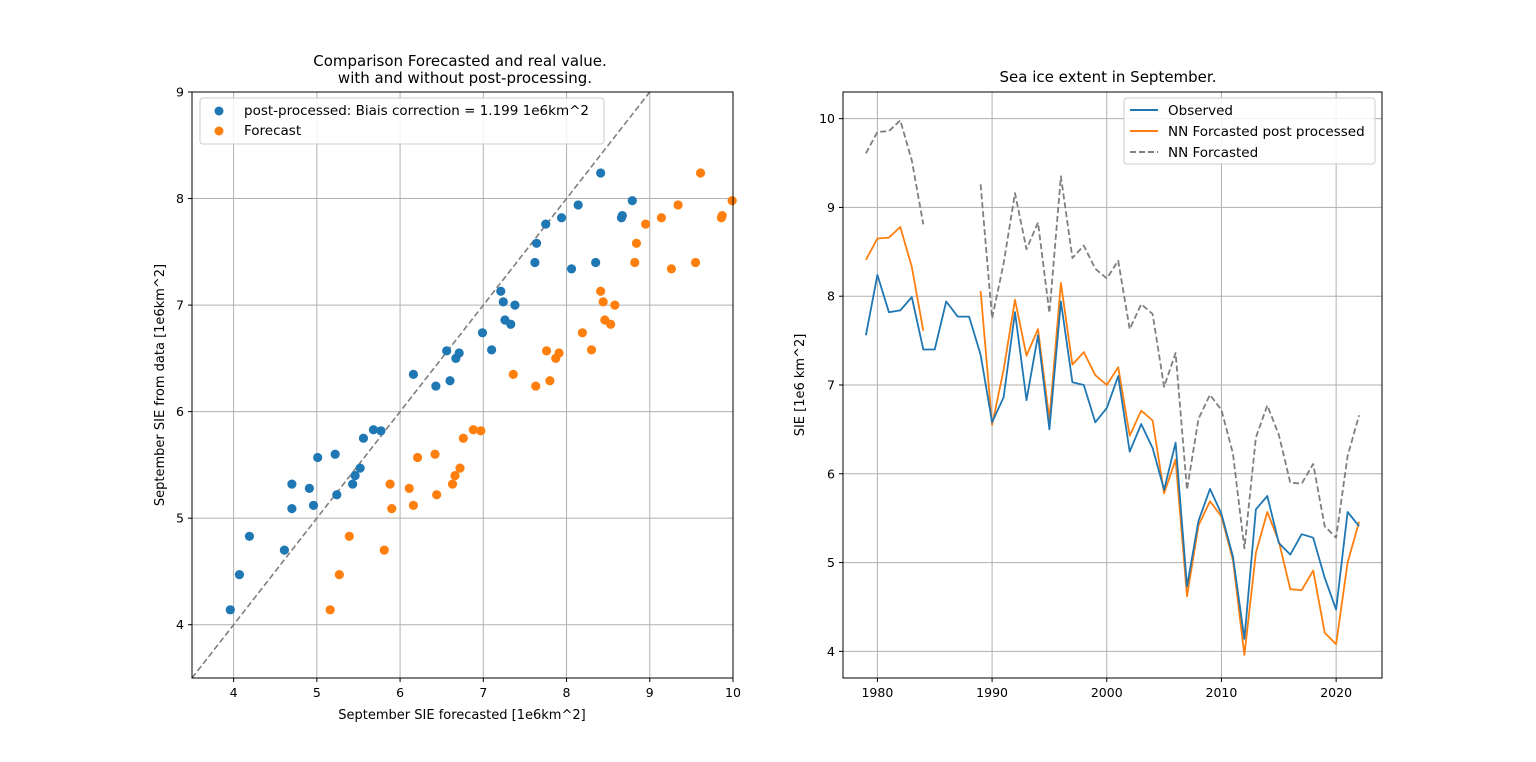 The height and width of the screenshot is (762, 1536). I want to click on line-y-tick-label: 10, so click(827, 118).